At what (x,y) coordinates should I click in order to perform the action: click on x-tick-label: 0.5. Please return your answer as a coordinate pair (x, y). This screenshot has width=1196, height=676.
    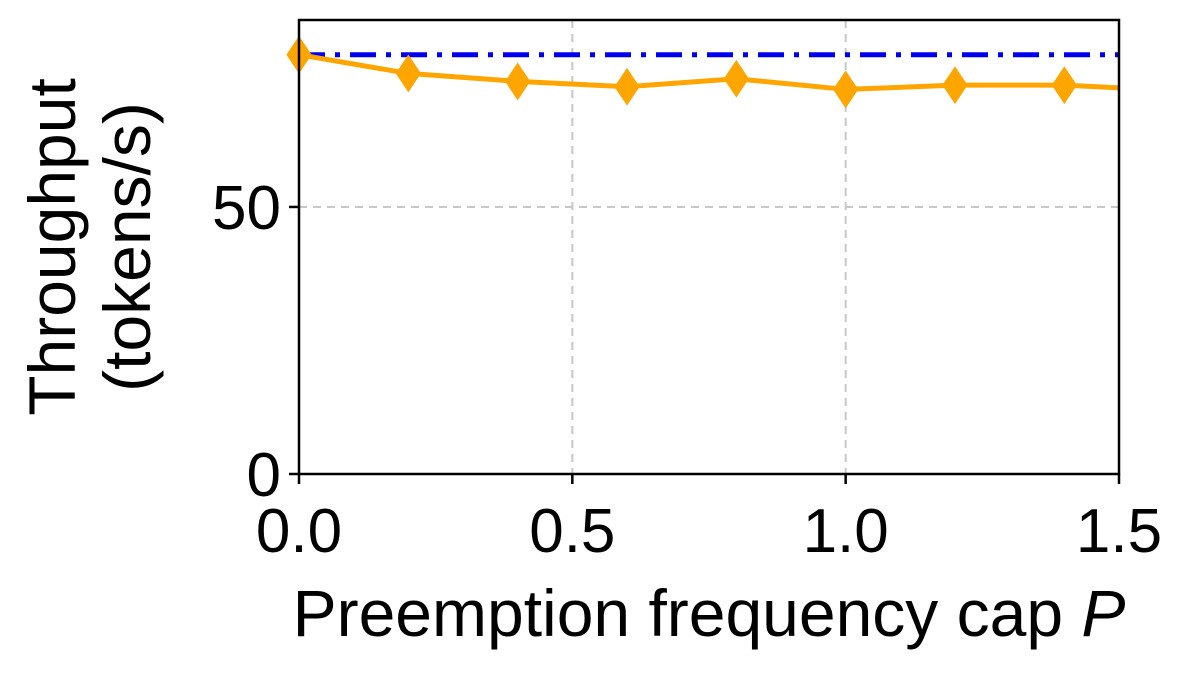
    Looking at the image, I should click on (572, 531).